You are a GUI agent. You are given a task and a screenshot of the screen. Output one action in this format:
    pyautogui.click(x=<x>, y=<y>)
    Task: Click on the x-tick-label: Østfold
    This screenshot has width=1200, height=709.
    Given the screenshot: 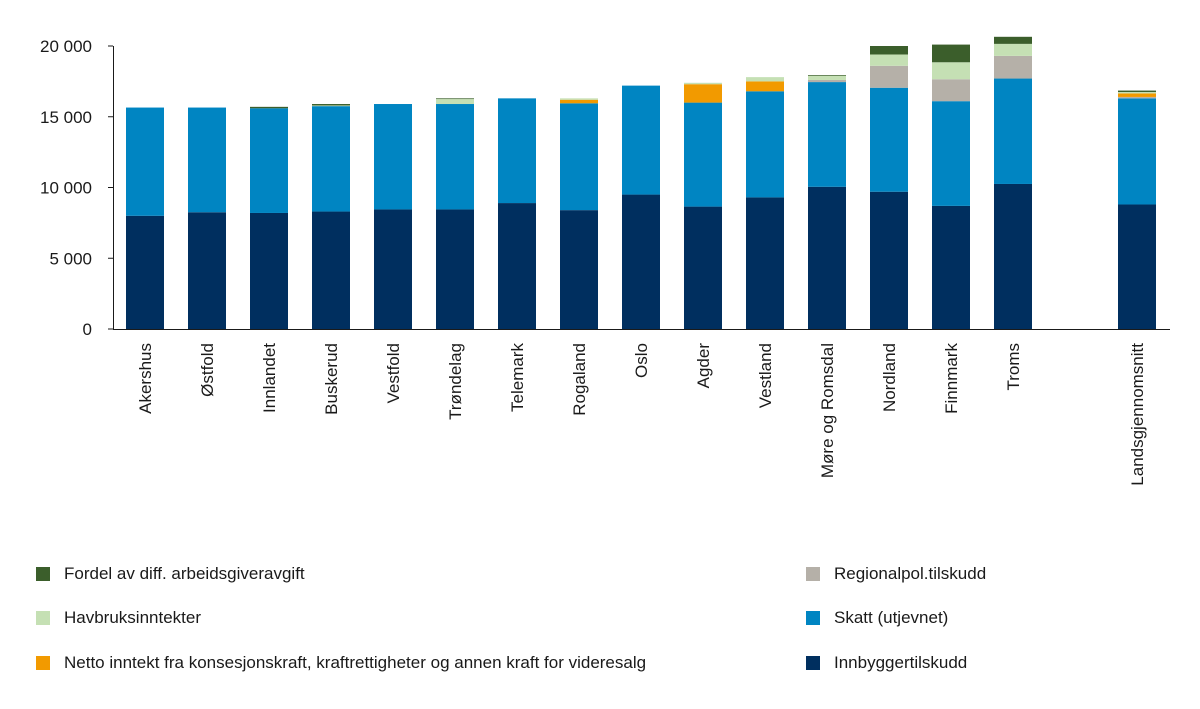 What is the action you would take?
    pyautogui.click(x=207, y=370)
    